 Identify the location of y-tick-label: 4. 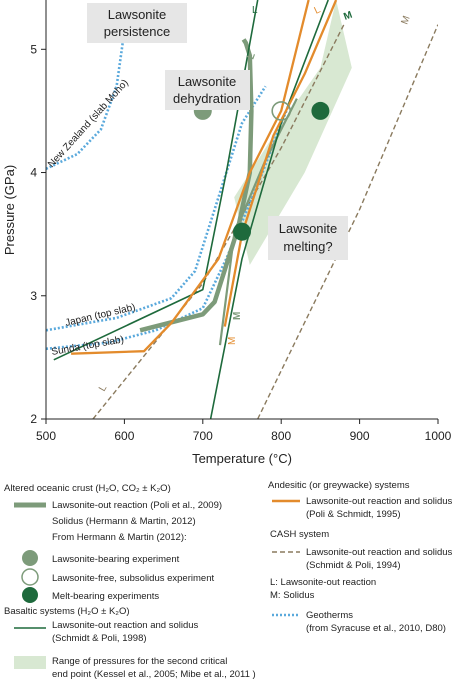
(33, 173).